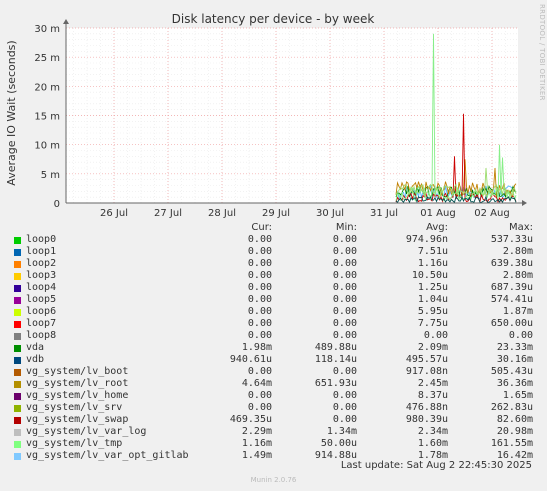 The width and height of the screenshot is (547, 491). What do you see at coordinates (346, 227) in the screenshot?
I see `header-min: Min:` at bounding box center [346, 227].